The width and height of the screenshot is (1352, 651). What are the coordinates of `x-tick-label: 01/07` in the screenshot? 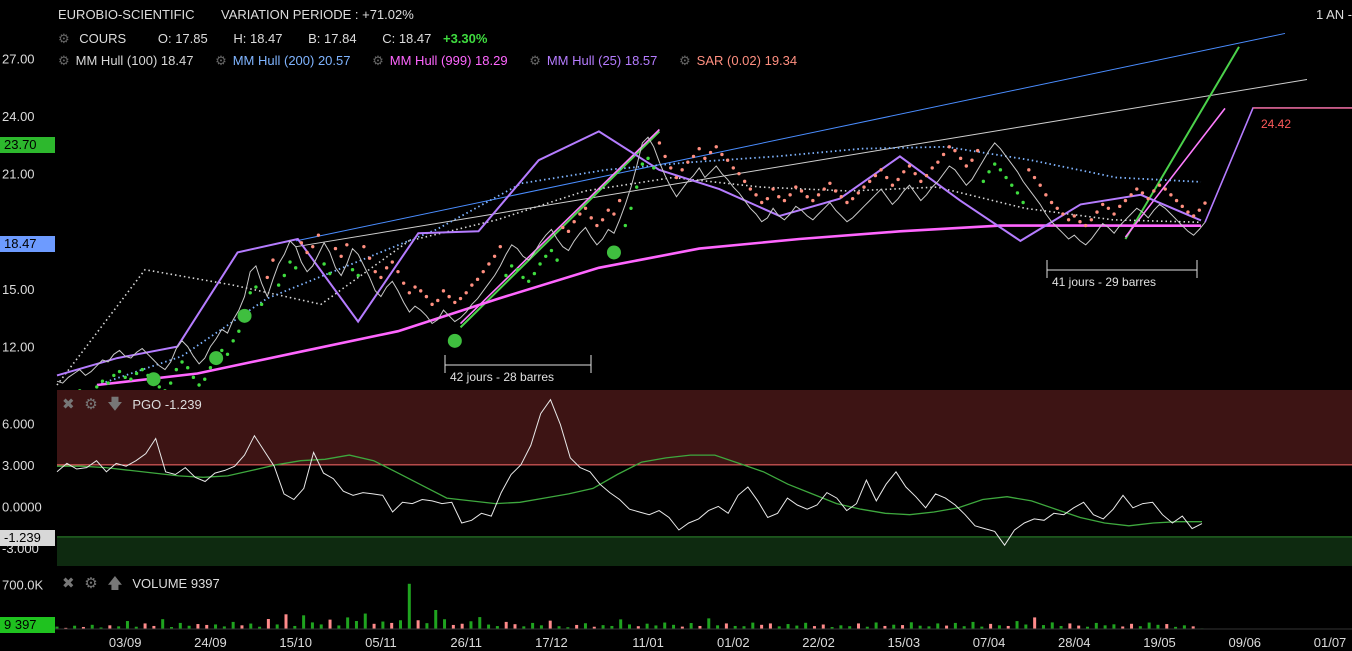 It's located at (1330, 642).